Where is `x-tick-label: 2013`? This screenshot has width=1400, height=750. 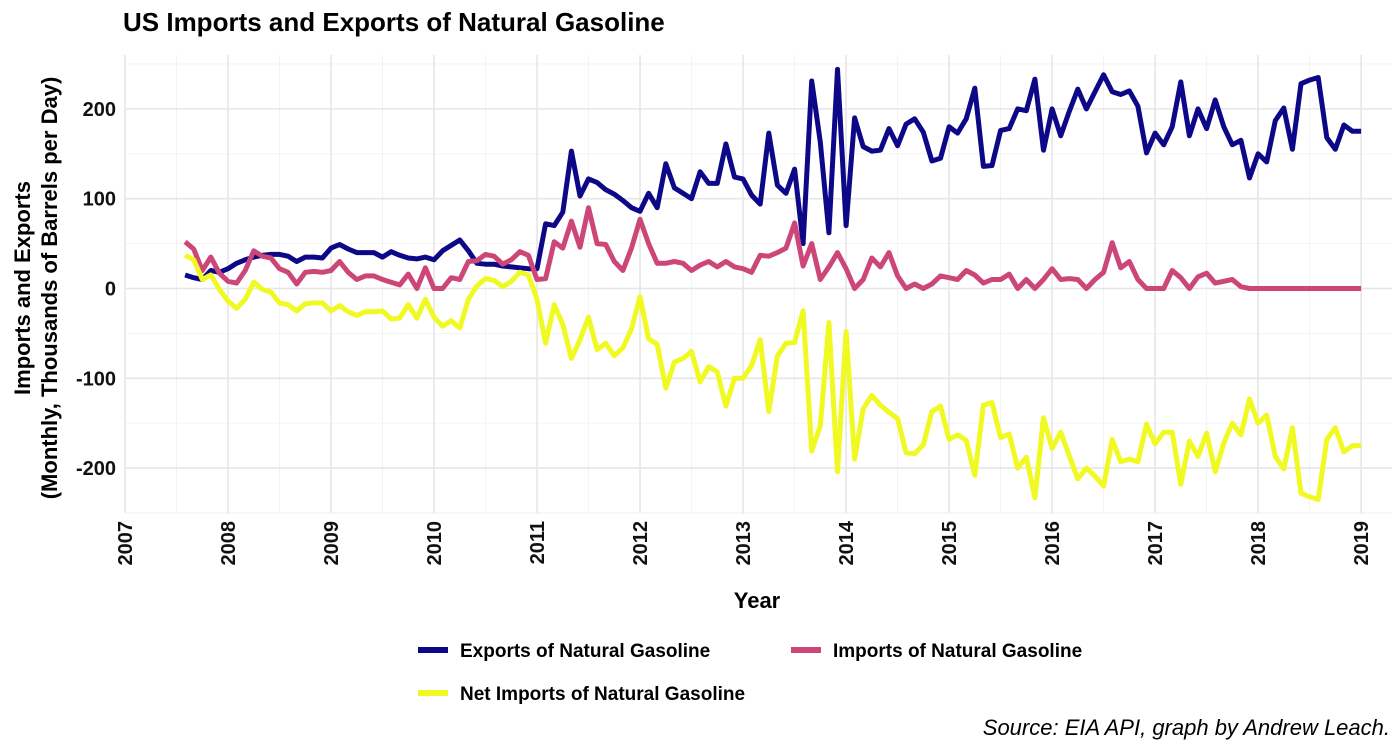
x-tick-label: 2013 is located at coordinates (744, 543).